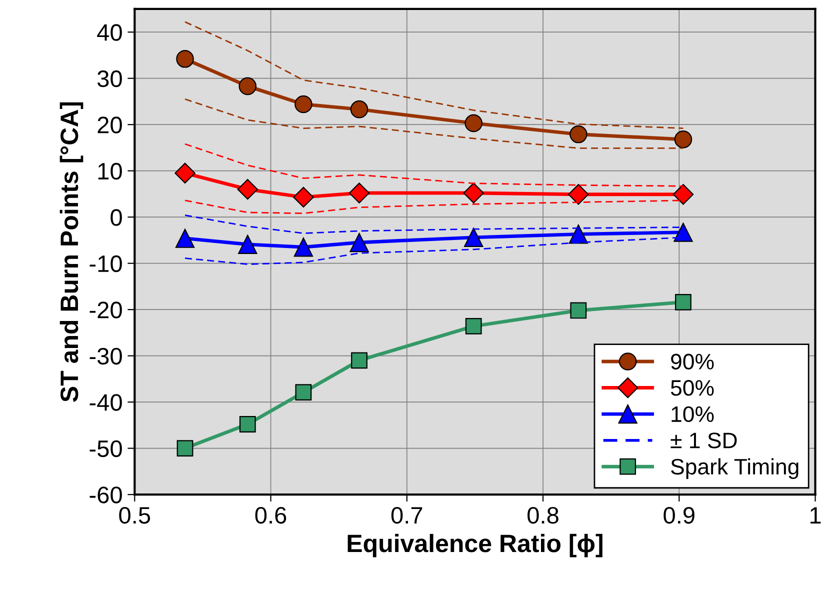  I want to click on legend-label: ± 1 SD, so click(703, 440).